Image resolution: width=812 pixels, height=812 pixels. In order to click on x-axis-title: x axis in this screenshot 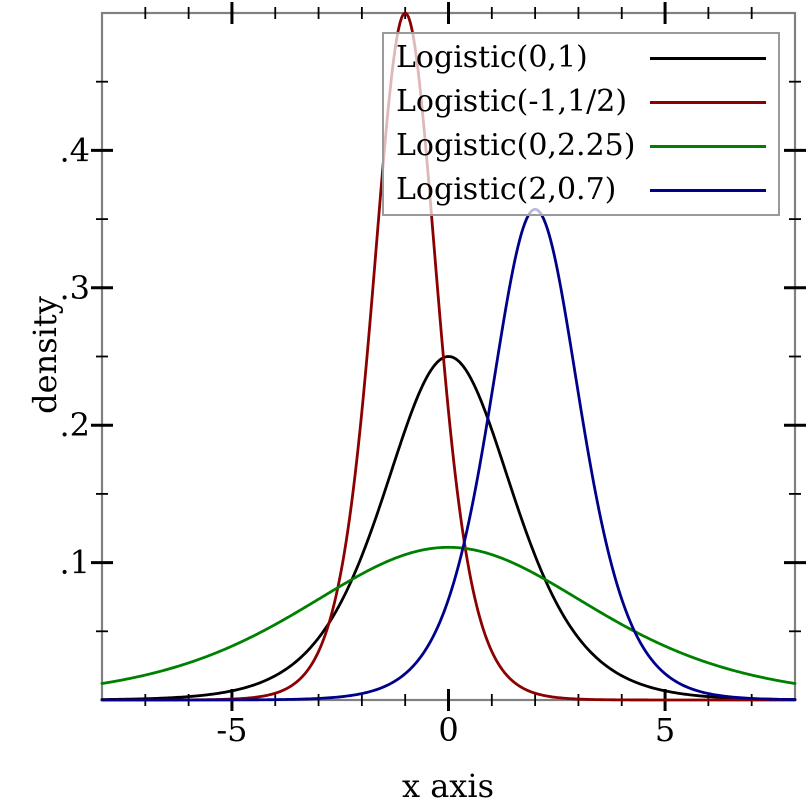, I will do `click(448, 786)`.